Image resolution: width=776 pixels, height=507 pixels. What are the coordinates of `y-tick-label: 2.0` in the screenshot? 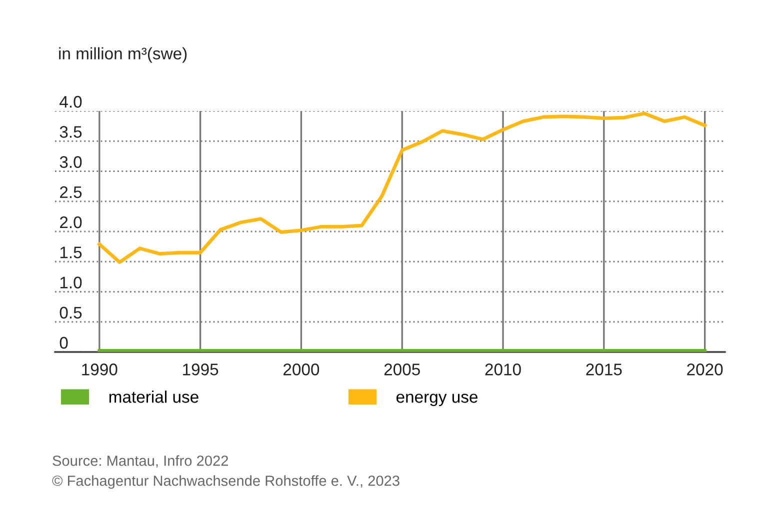 It's located at (71, 222).